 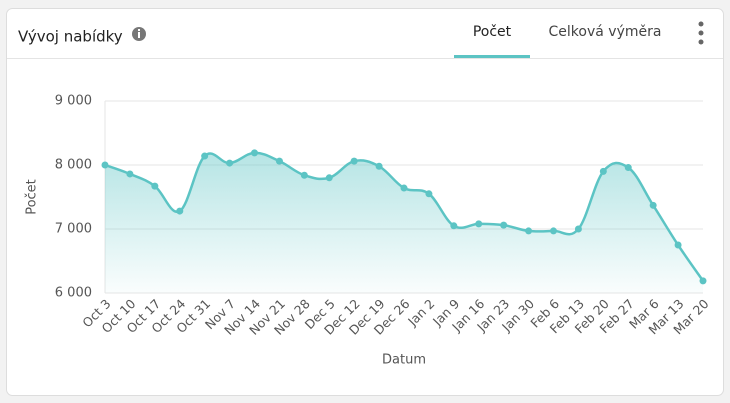 What do you see at coordinates (70, 37) in the screenshot?
I see `card-title: Vývoj nabídky` at bounding box center [70, 37].